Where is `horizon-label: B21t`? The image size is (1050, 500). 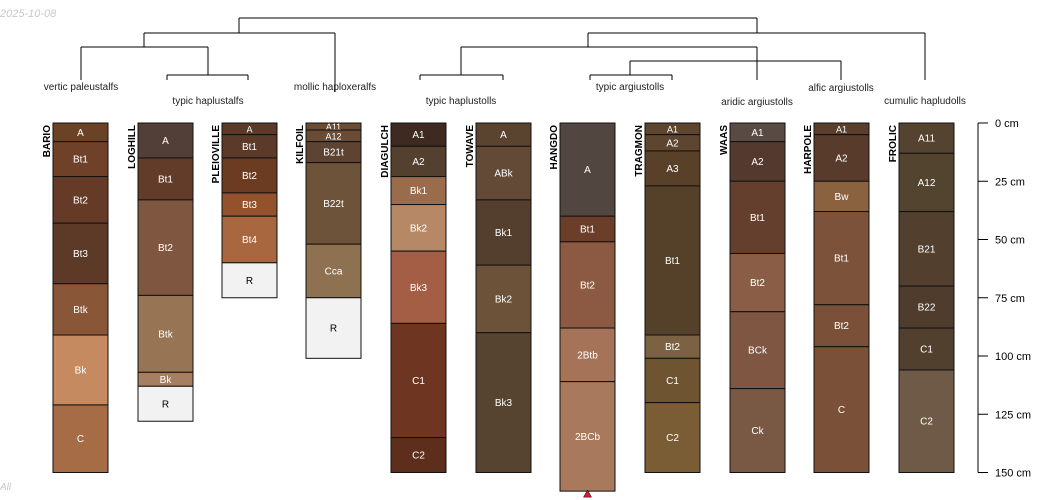
horizon-label: B21t is located at coordinates (333, 153).